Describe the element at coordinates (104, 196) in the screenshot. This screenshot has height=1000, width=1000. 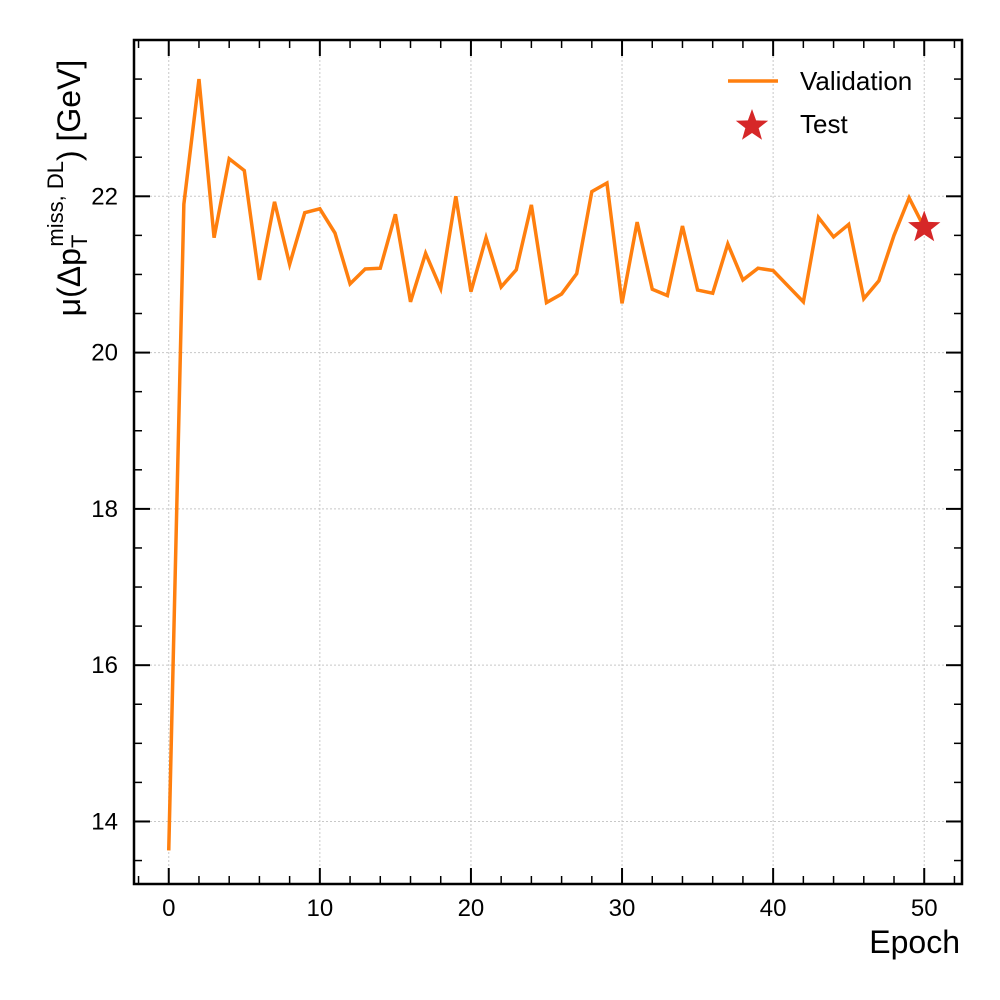
I see `y-tick-label: 22` at that location.